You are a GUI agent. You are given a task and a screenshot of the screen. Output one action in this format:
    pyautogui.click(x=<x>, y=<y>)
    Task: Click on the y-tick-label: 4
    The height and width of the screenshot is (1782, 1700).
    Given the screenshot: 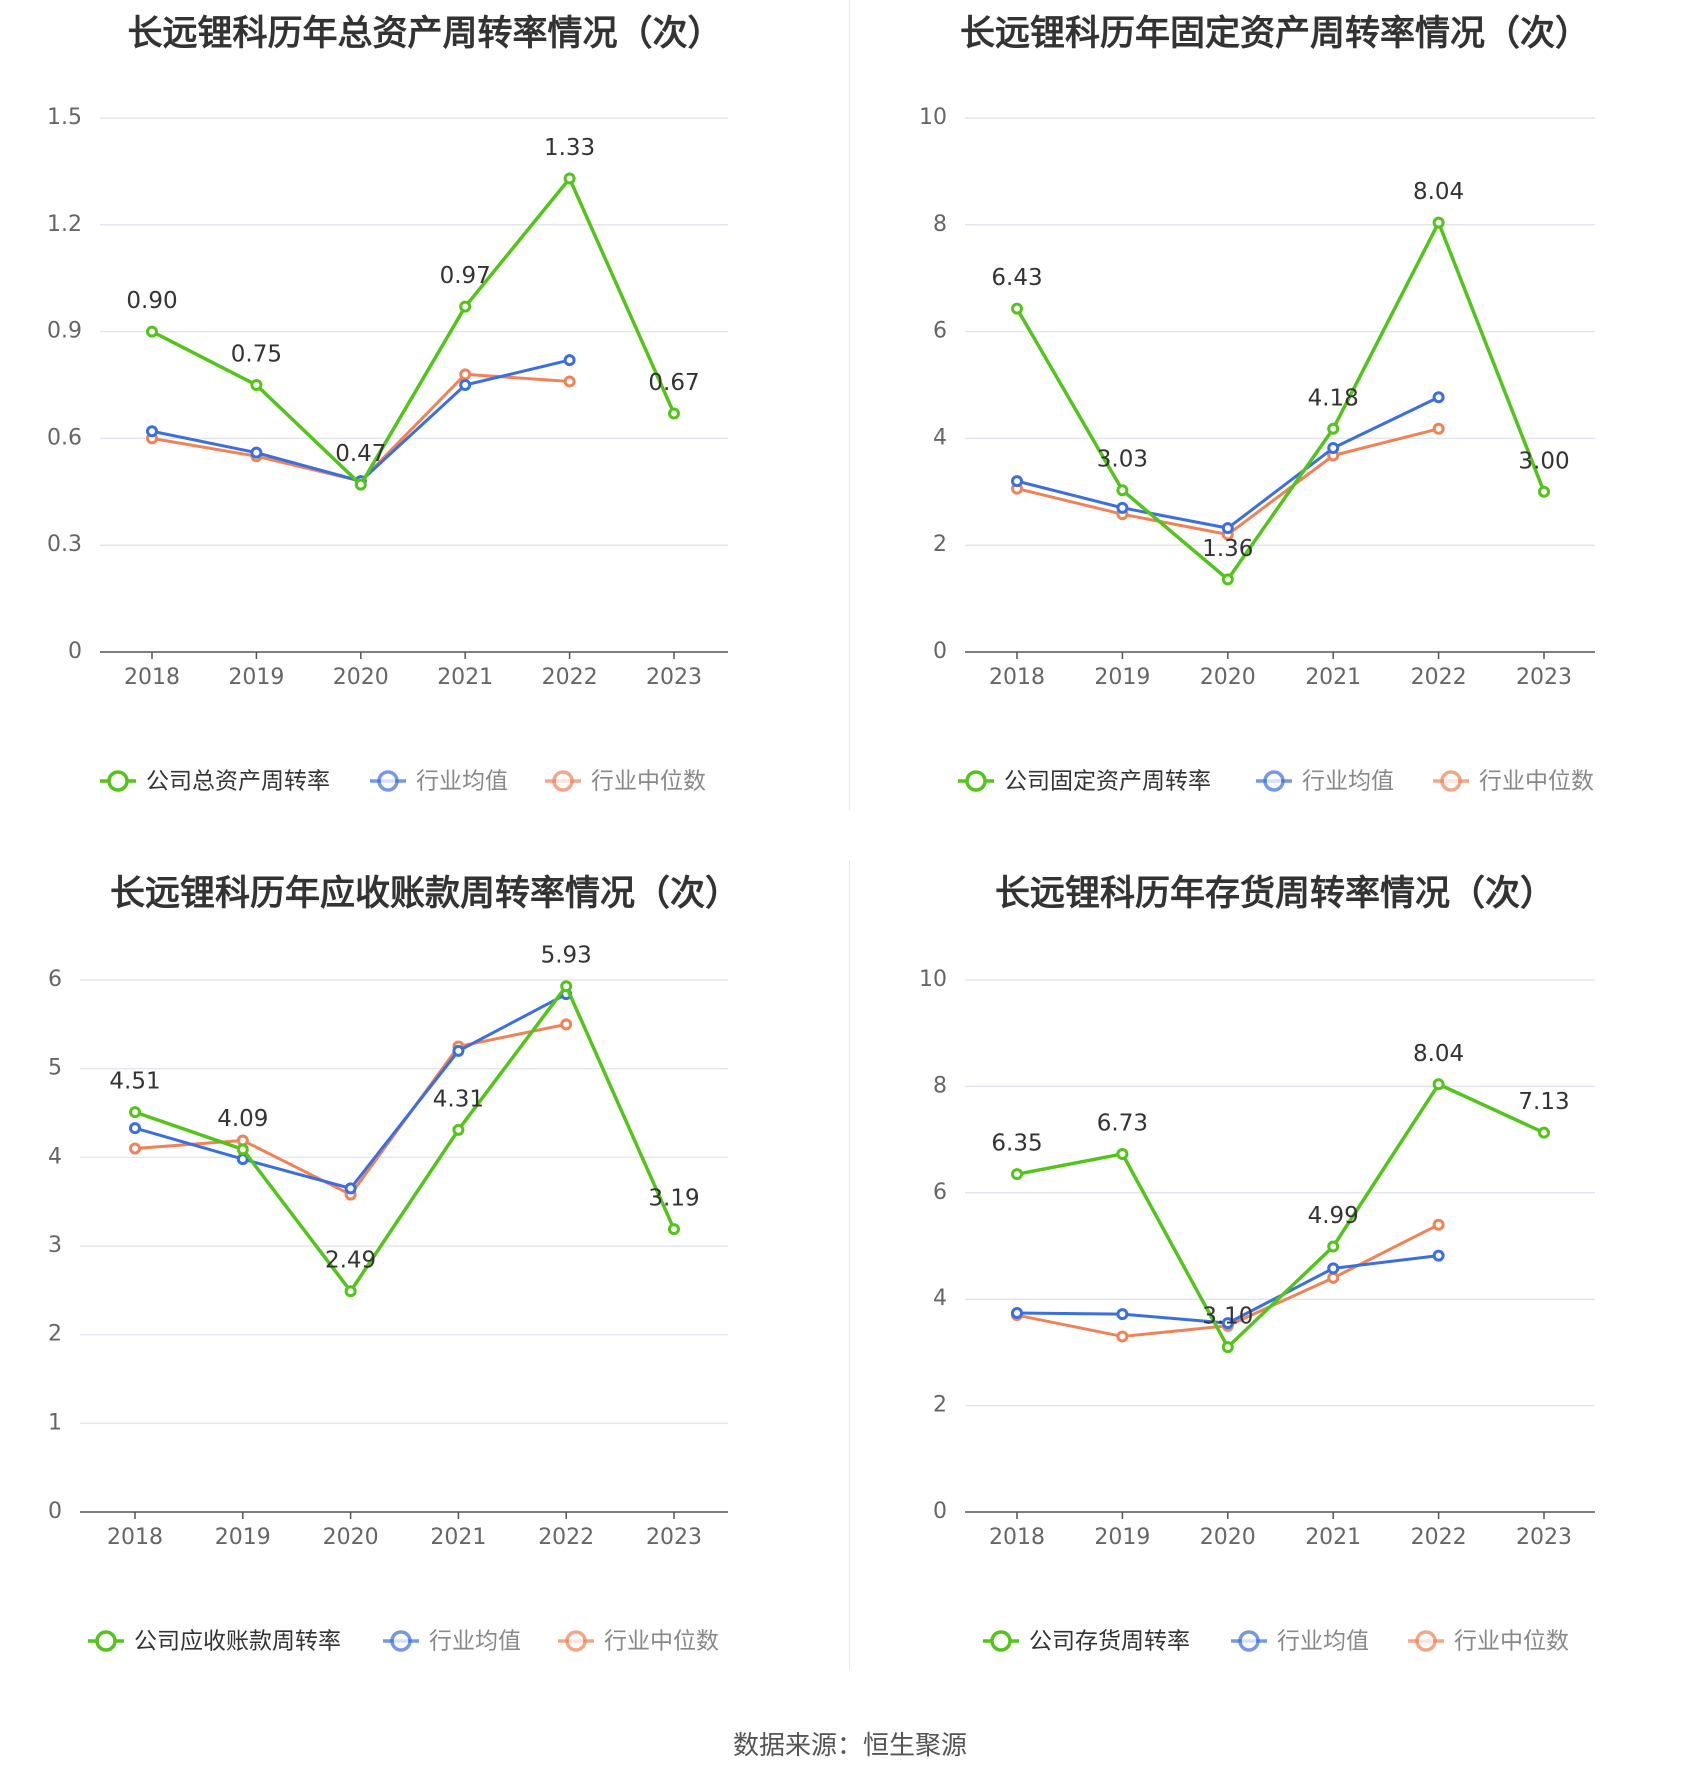 What is the action you would take?
    pyautogui.click(x=55, y=1156)
    